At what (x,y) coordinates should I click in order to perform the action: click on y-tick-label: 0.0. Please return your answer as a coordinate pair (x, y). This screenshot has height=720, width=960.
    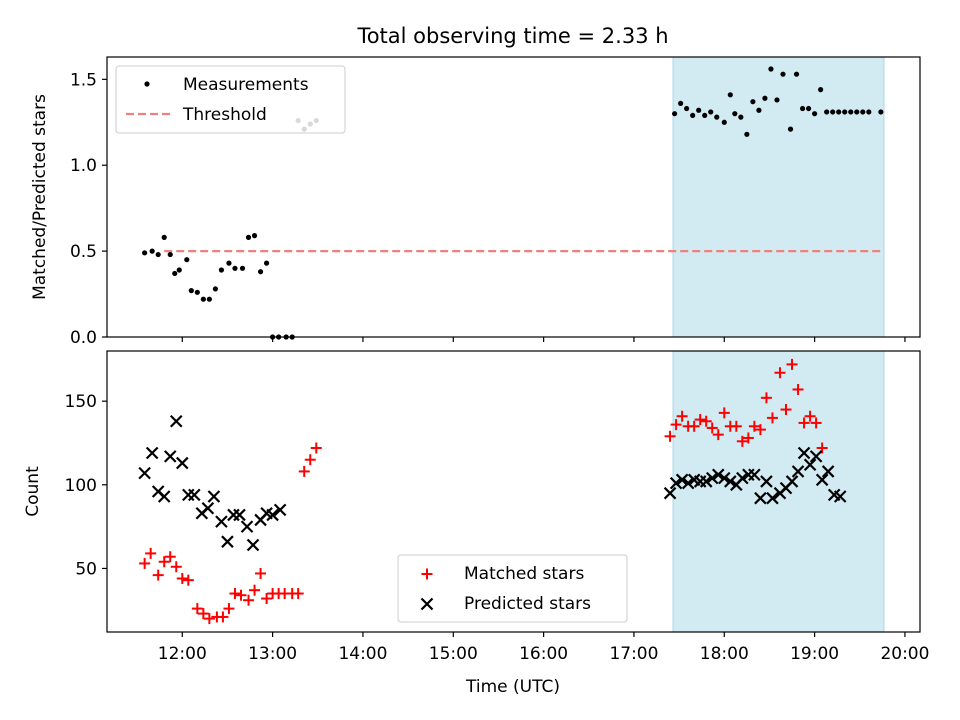
    Looking at the image, I should click on (83, 338).